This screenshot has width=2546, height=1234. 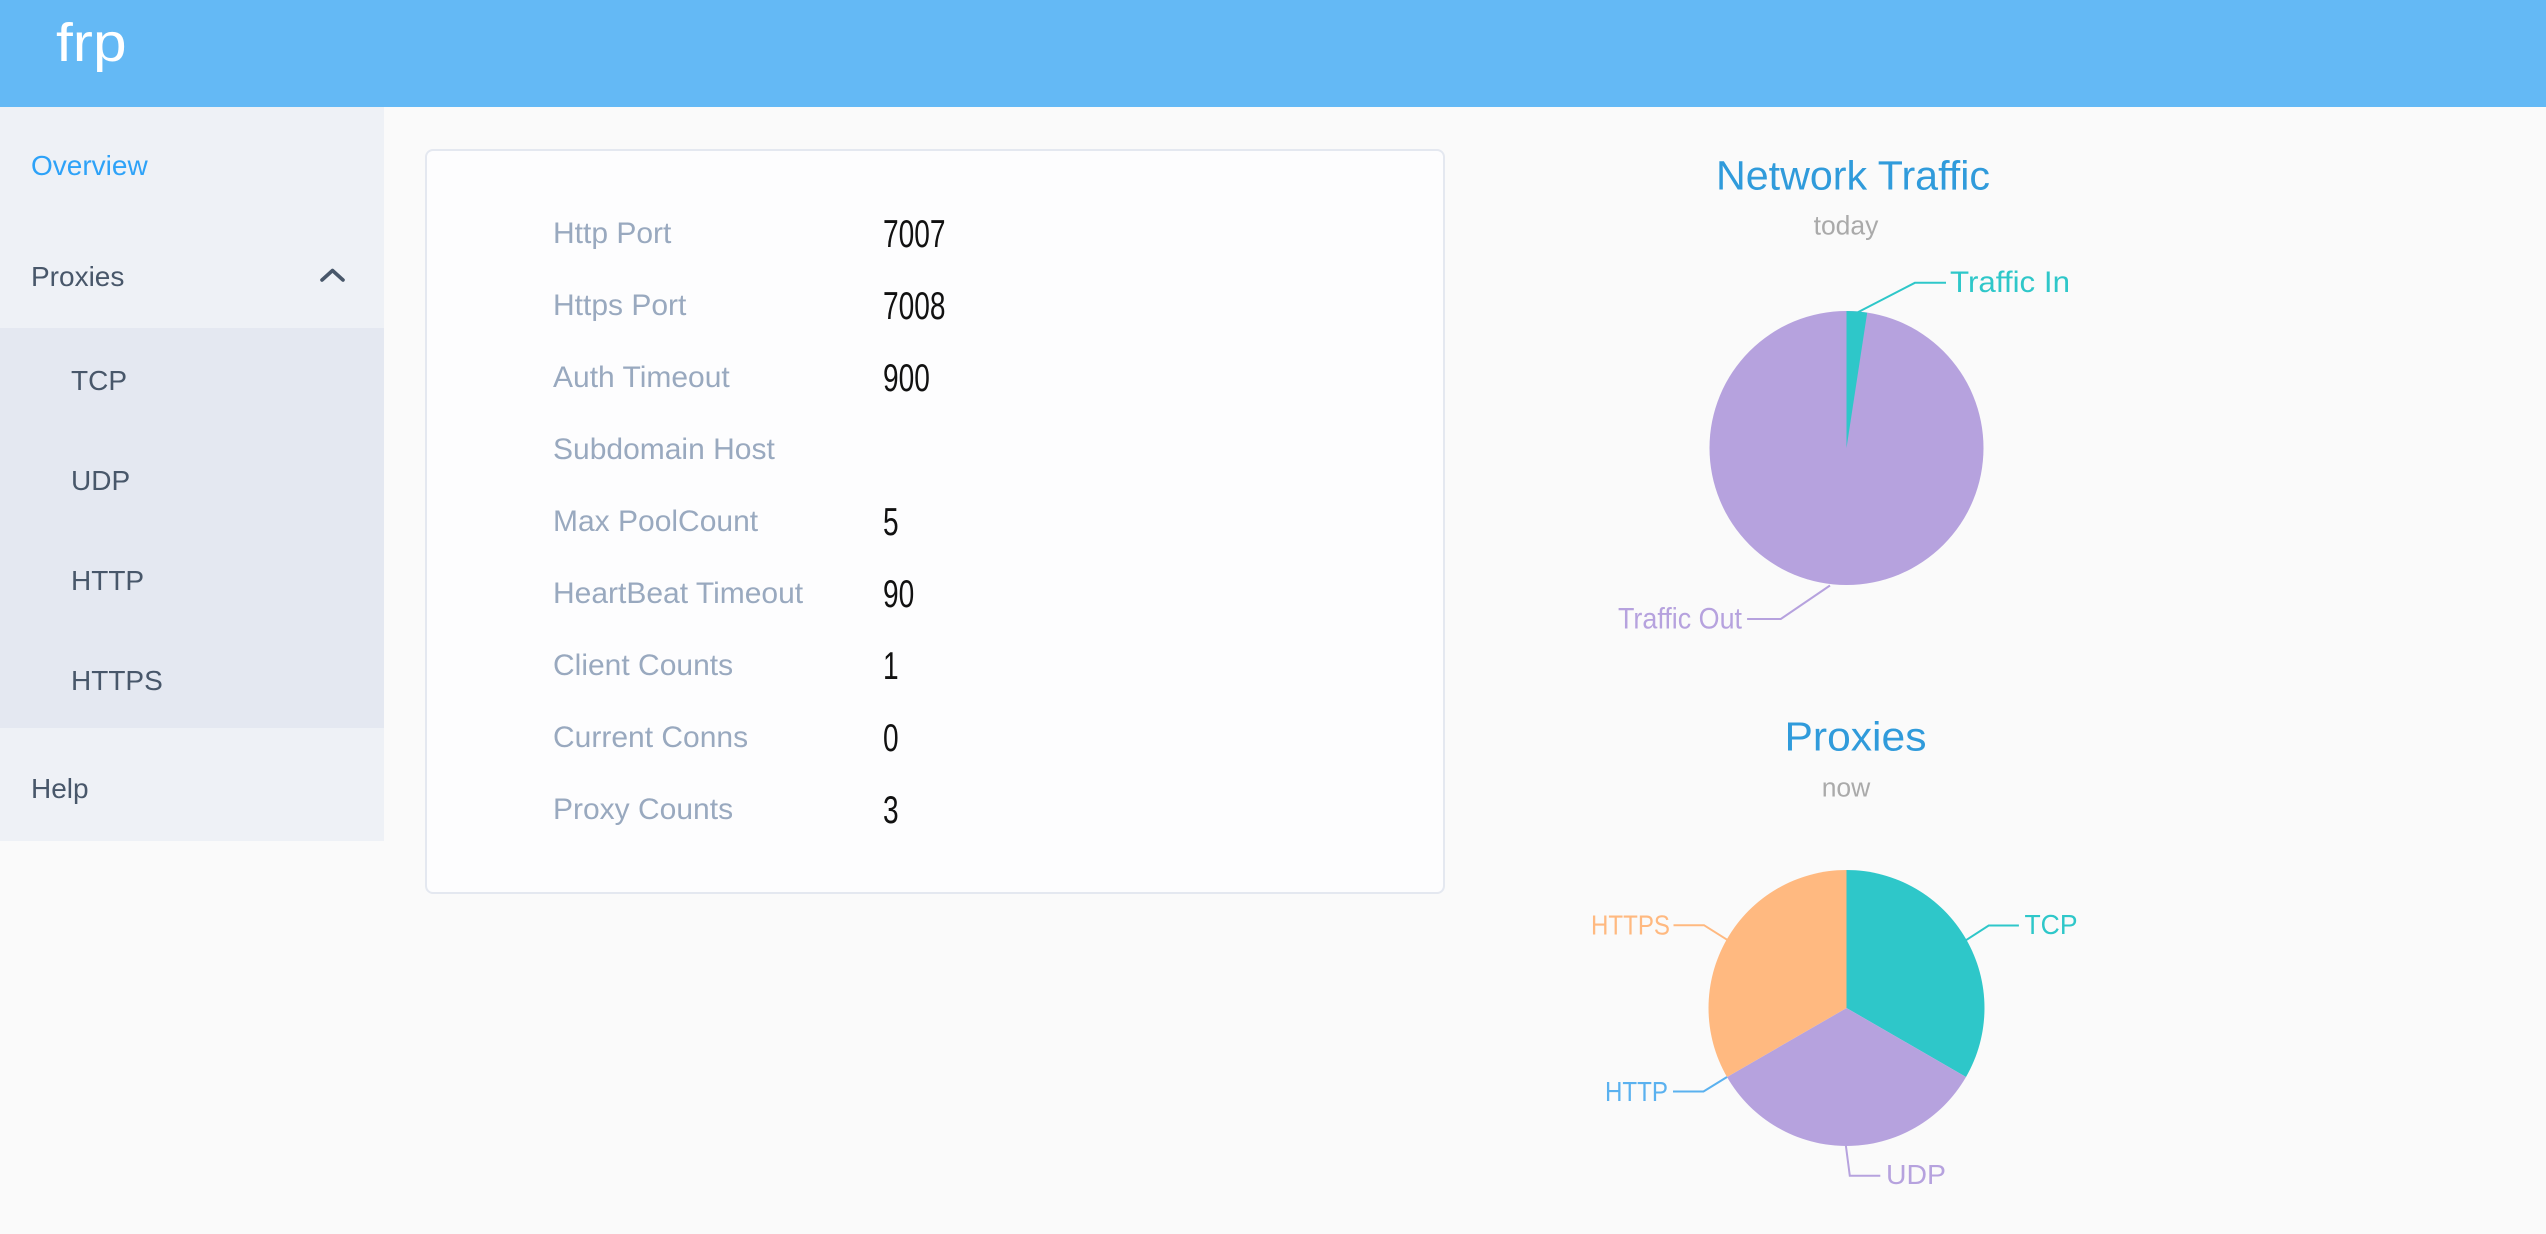 What do you see at coordinates (1916, 1174) in the screenshot?
I see `svg-text: UDP` at bounding box center [1916, 1174].